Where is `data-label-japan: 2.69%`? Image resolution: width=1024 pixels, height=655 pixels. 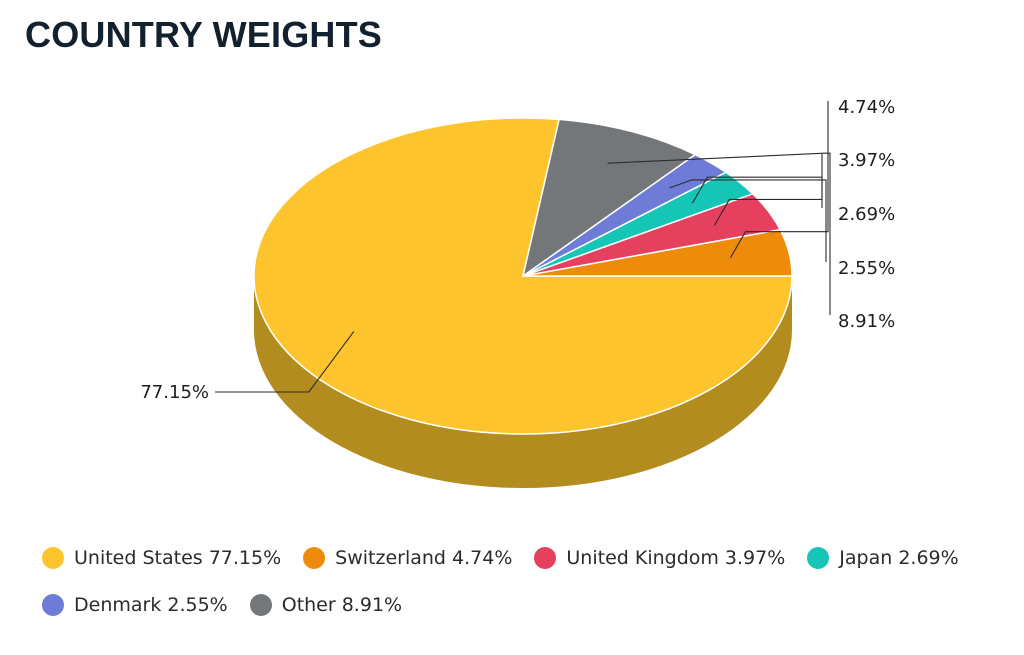
data-label-japan: 2.69% is located at coordinates (866, 214).